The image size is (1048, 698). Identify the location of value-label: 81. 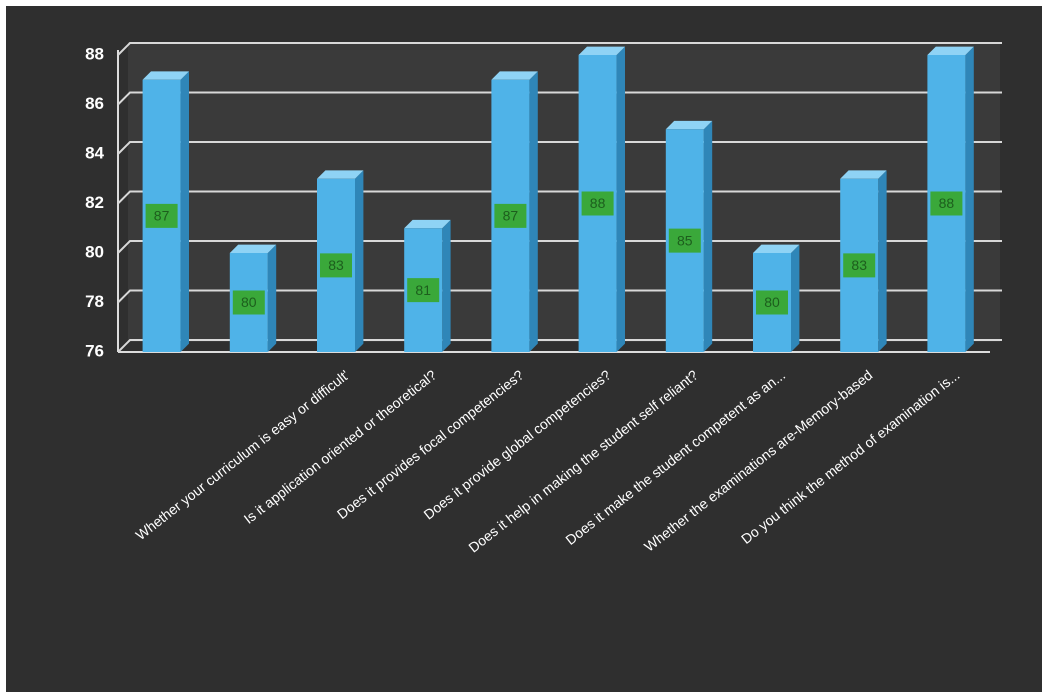
(423, 290).